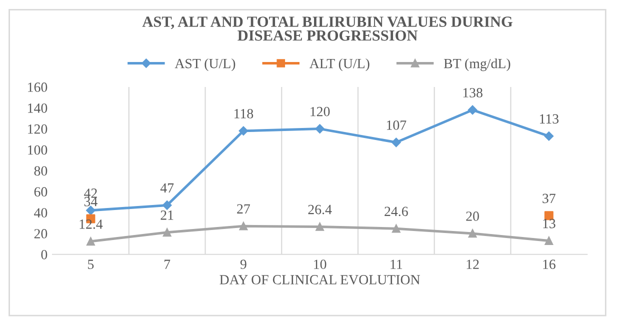 Image resolution: width=618 pixels, height=322 pixels. Describe the element at coordinates (41, 213) in the screenshot. I see `y-tick-label: 40` at that location.